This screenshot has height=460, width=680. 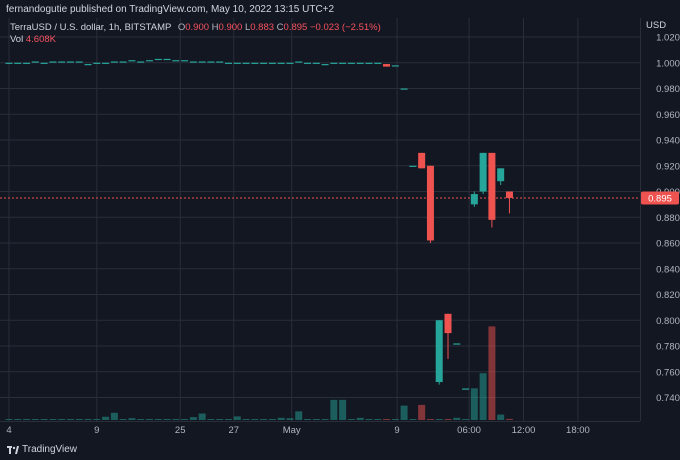 What do you see at coordinates (280, 27) in the screenshot?
I see `close-label: C` at bounding box center [280, 27].